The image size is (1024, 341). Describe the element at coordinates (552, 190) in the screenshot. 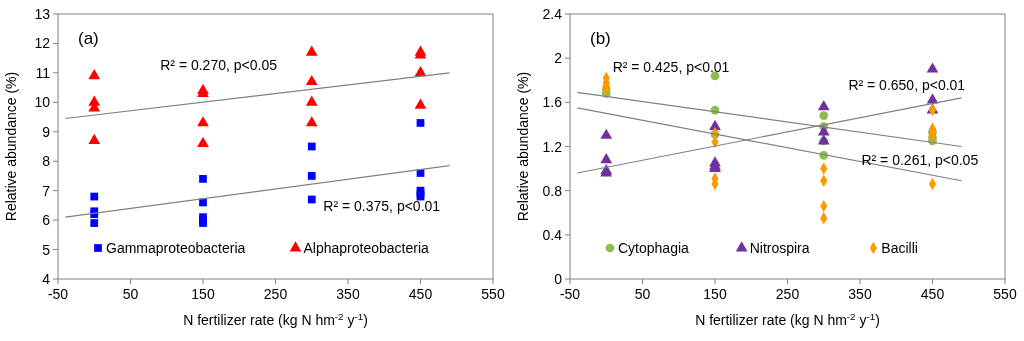

I see `y-tick-label: 0.8` at that location.